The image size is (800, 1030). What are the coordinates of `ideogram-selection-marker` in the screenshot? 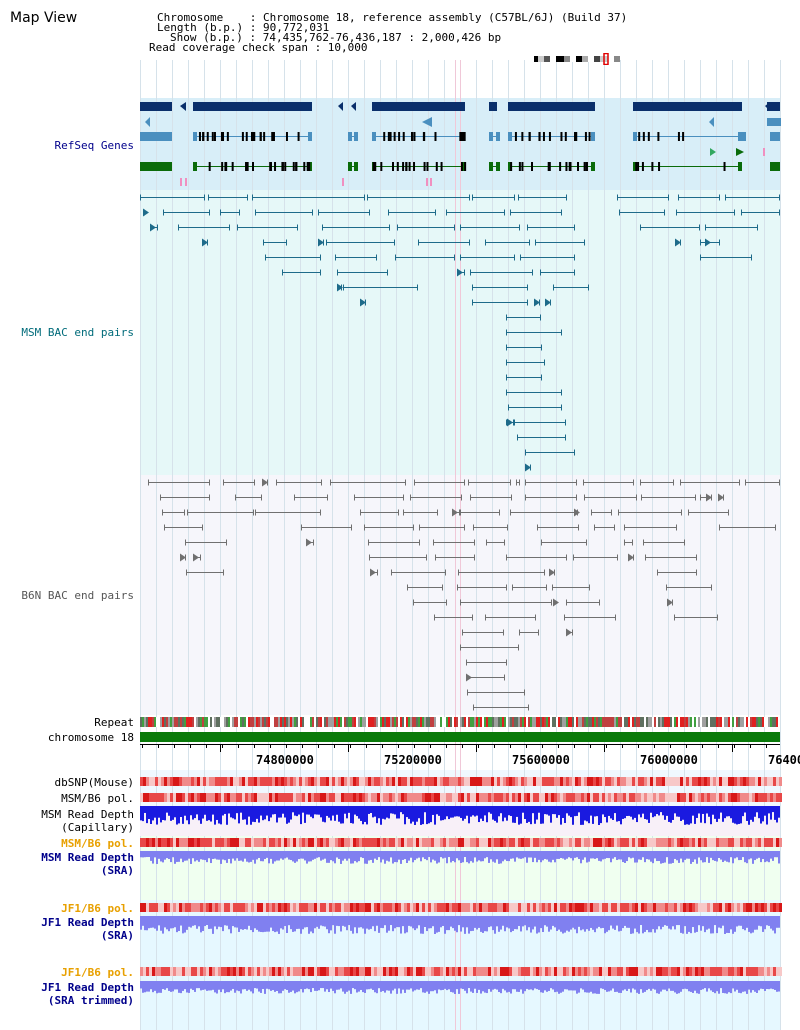 It's located at (606, 59).